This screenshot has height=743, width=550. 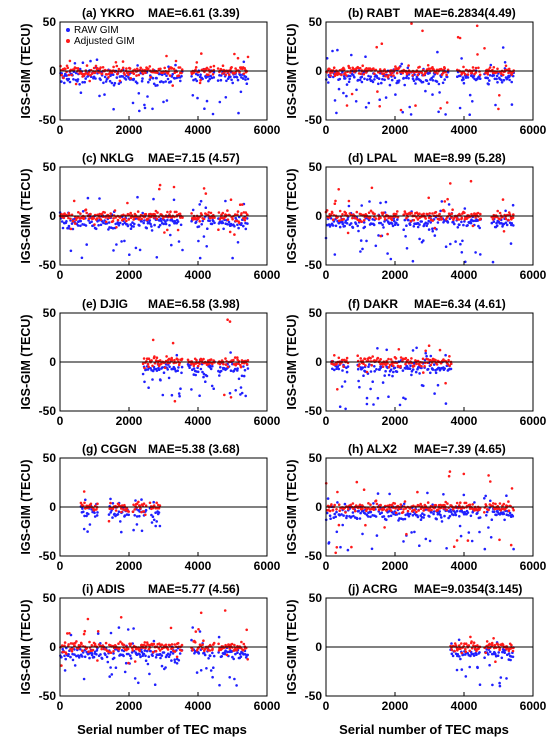 I want to click on x-tick-label: 6000, so click(x=267, y=566).